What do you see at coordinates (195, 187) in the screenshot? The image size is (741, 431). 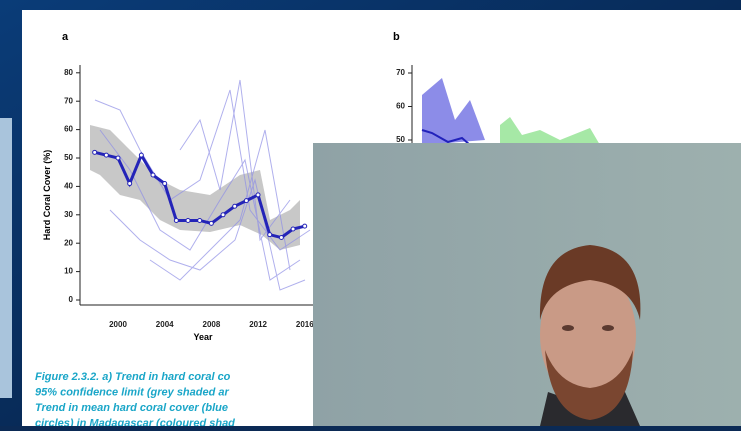 I see `confidence-band` at bounding box center [195, 187].